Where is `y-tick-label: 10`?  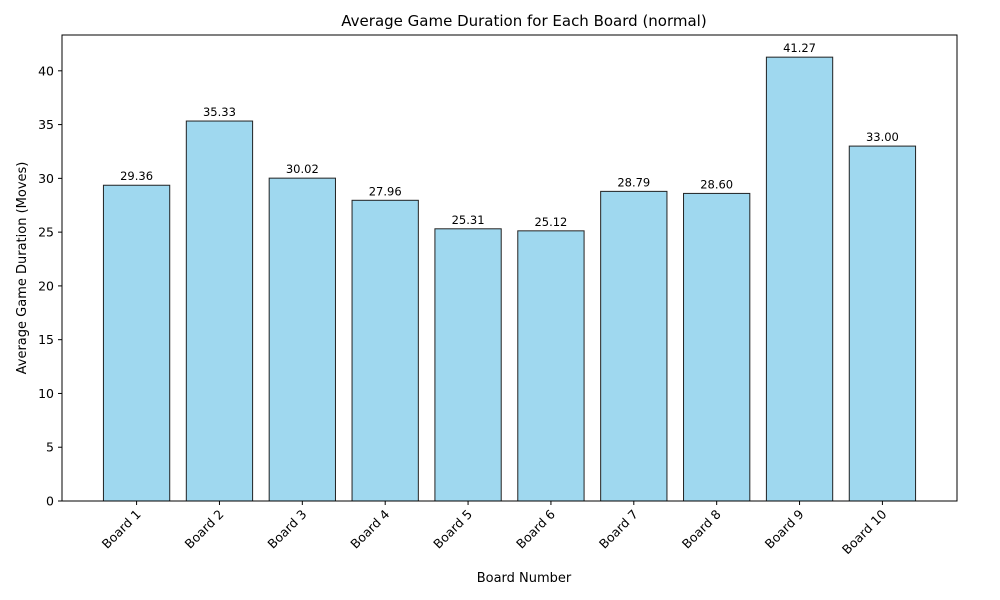
y-tick-label: 10 is located at coordinates (46, 393).